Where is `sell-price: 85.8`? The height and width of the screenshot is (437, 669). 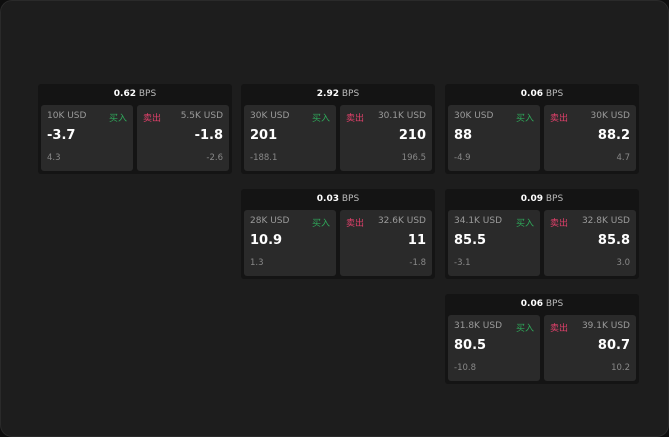 sell-price: 85.8 is located at coordinates (613, 240).